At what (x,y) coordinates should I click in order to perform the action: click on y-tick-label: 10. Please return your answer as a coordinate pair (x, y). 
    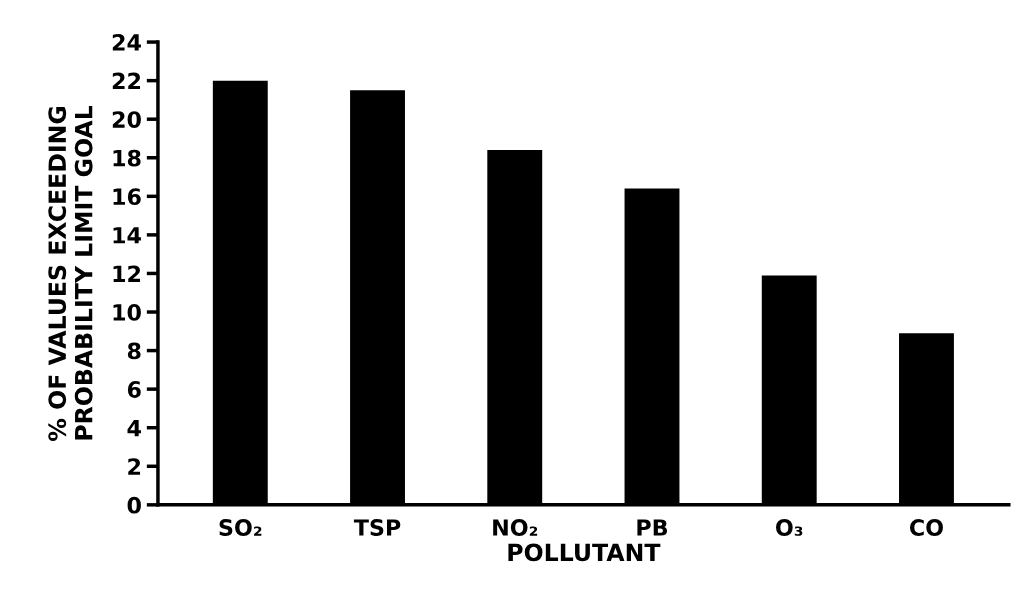
    Looking at the image, I should click on (127, 312).